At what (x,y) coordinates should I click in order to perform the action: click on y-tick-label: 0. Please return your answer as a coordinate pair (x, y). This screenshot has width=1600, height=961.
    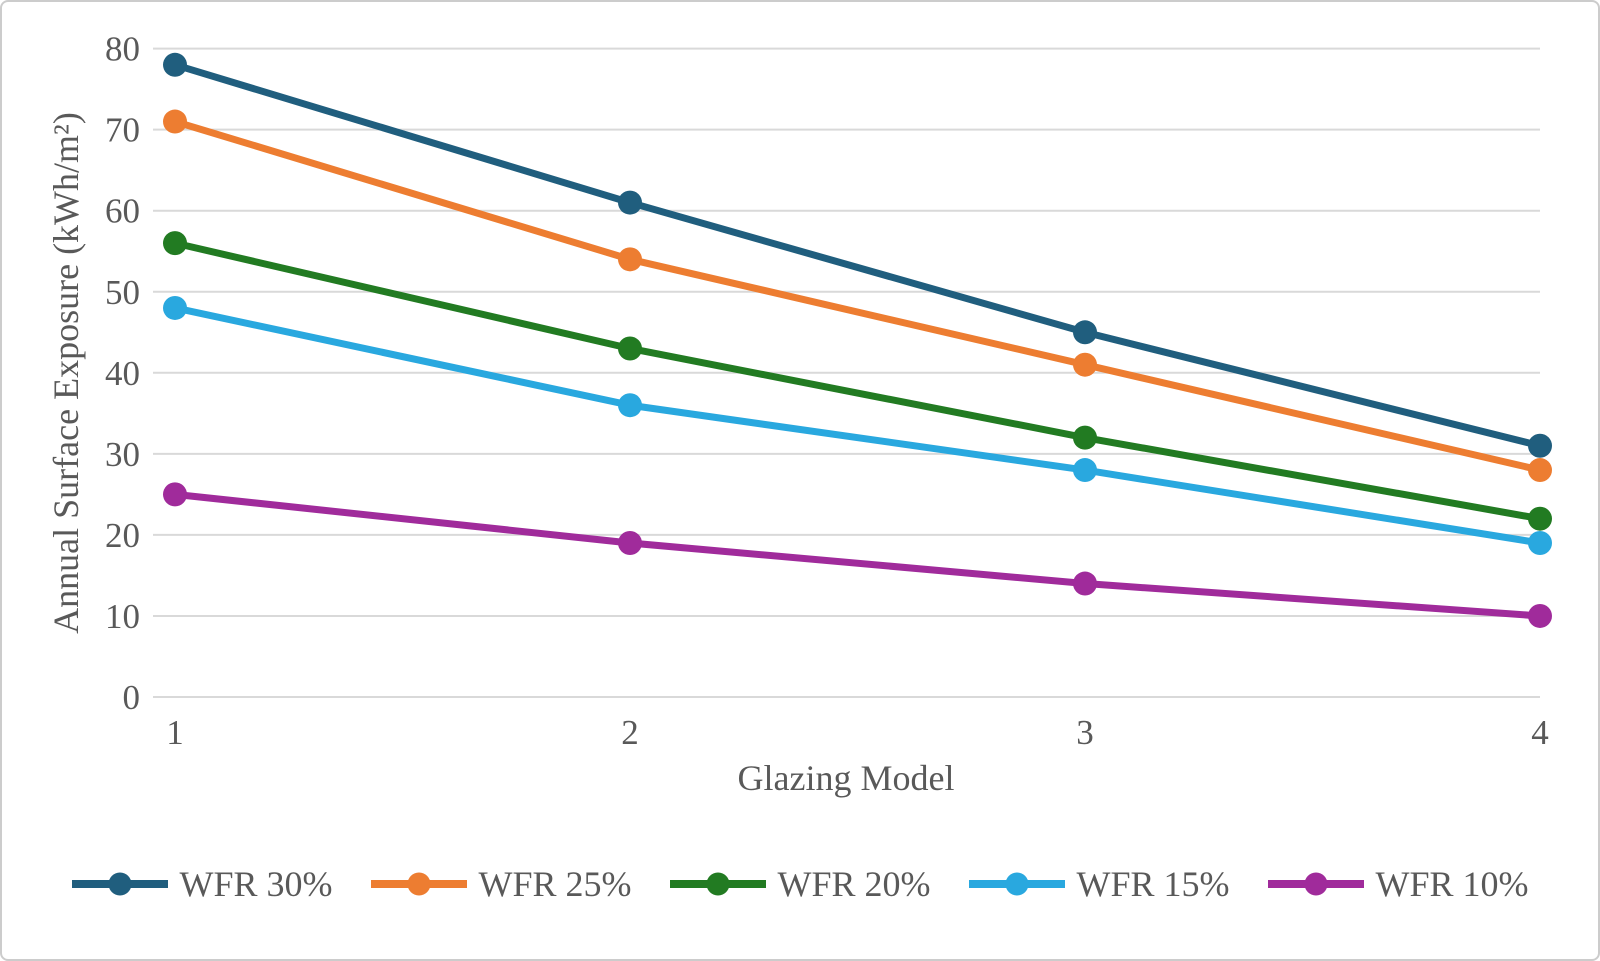
    Looking at the image, I should click on (132, 697).